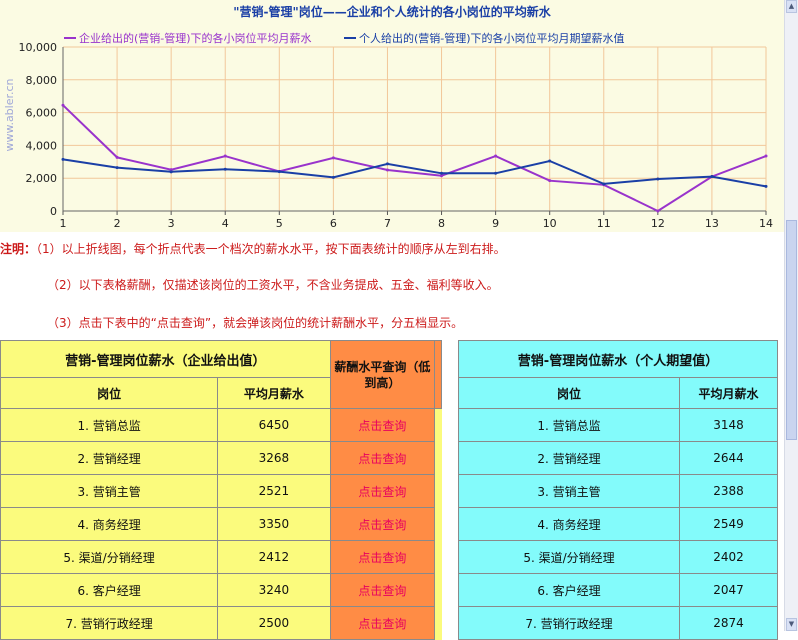  What do you see at coordinates (387, 223) in the screenshot?
I see `x-tick-label: 7` at bounding box center [387, 223].